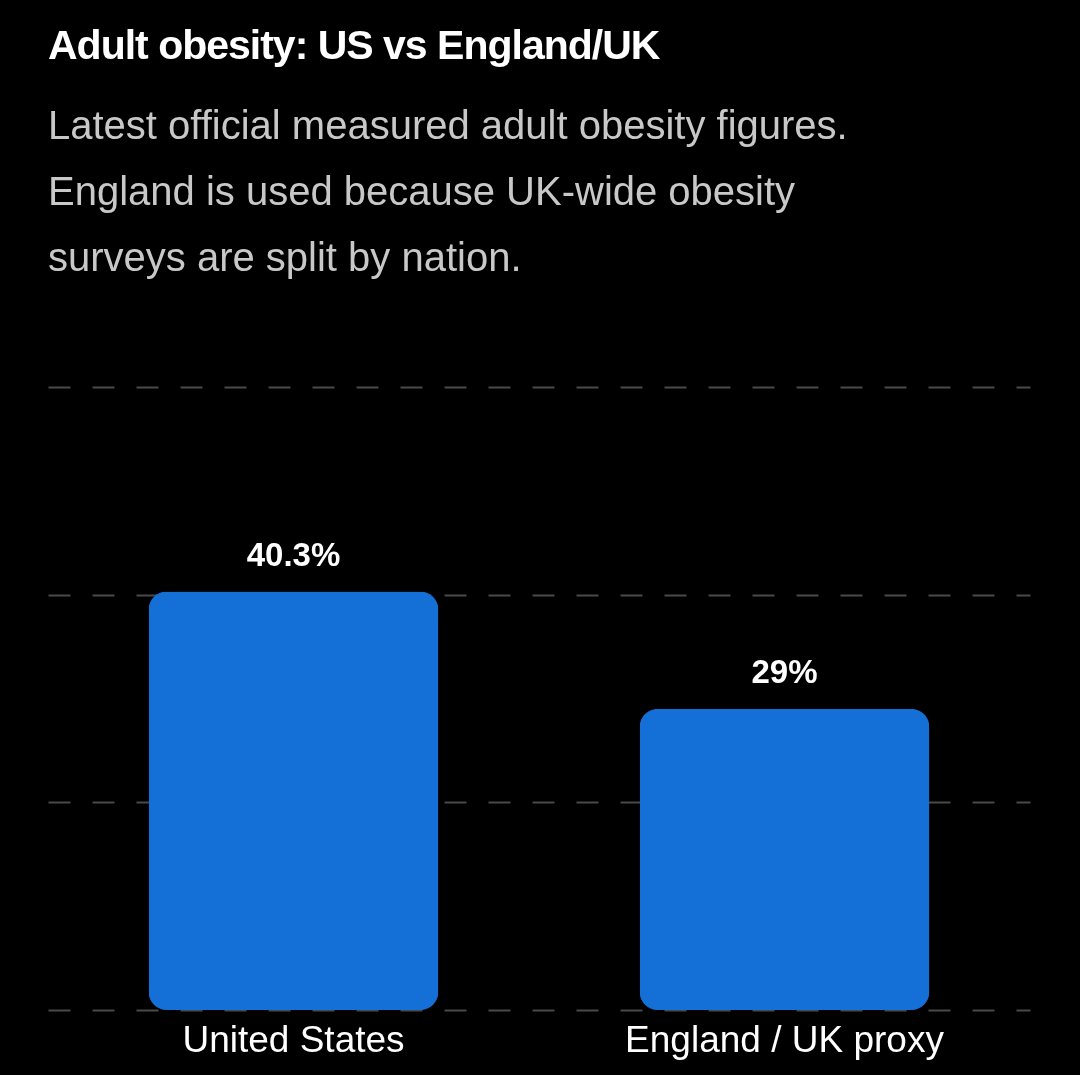 The height and width of the screenshot is (1075, 1080). What do you see at coordinates (293, 554) in the screenshot?
I see `data-label: 40.3%` at bounding box center [293, 554].